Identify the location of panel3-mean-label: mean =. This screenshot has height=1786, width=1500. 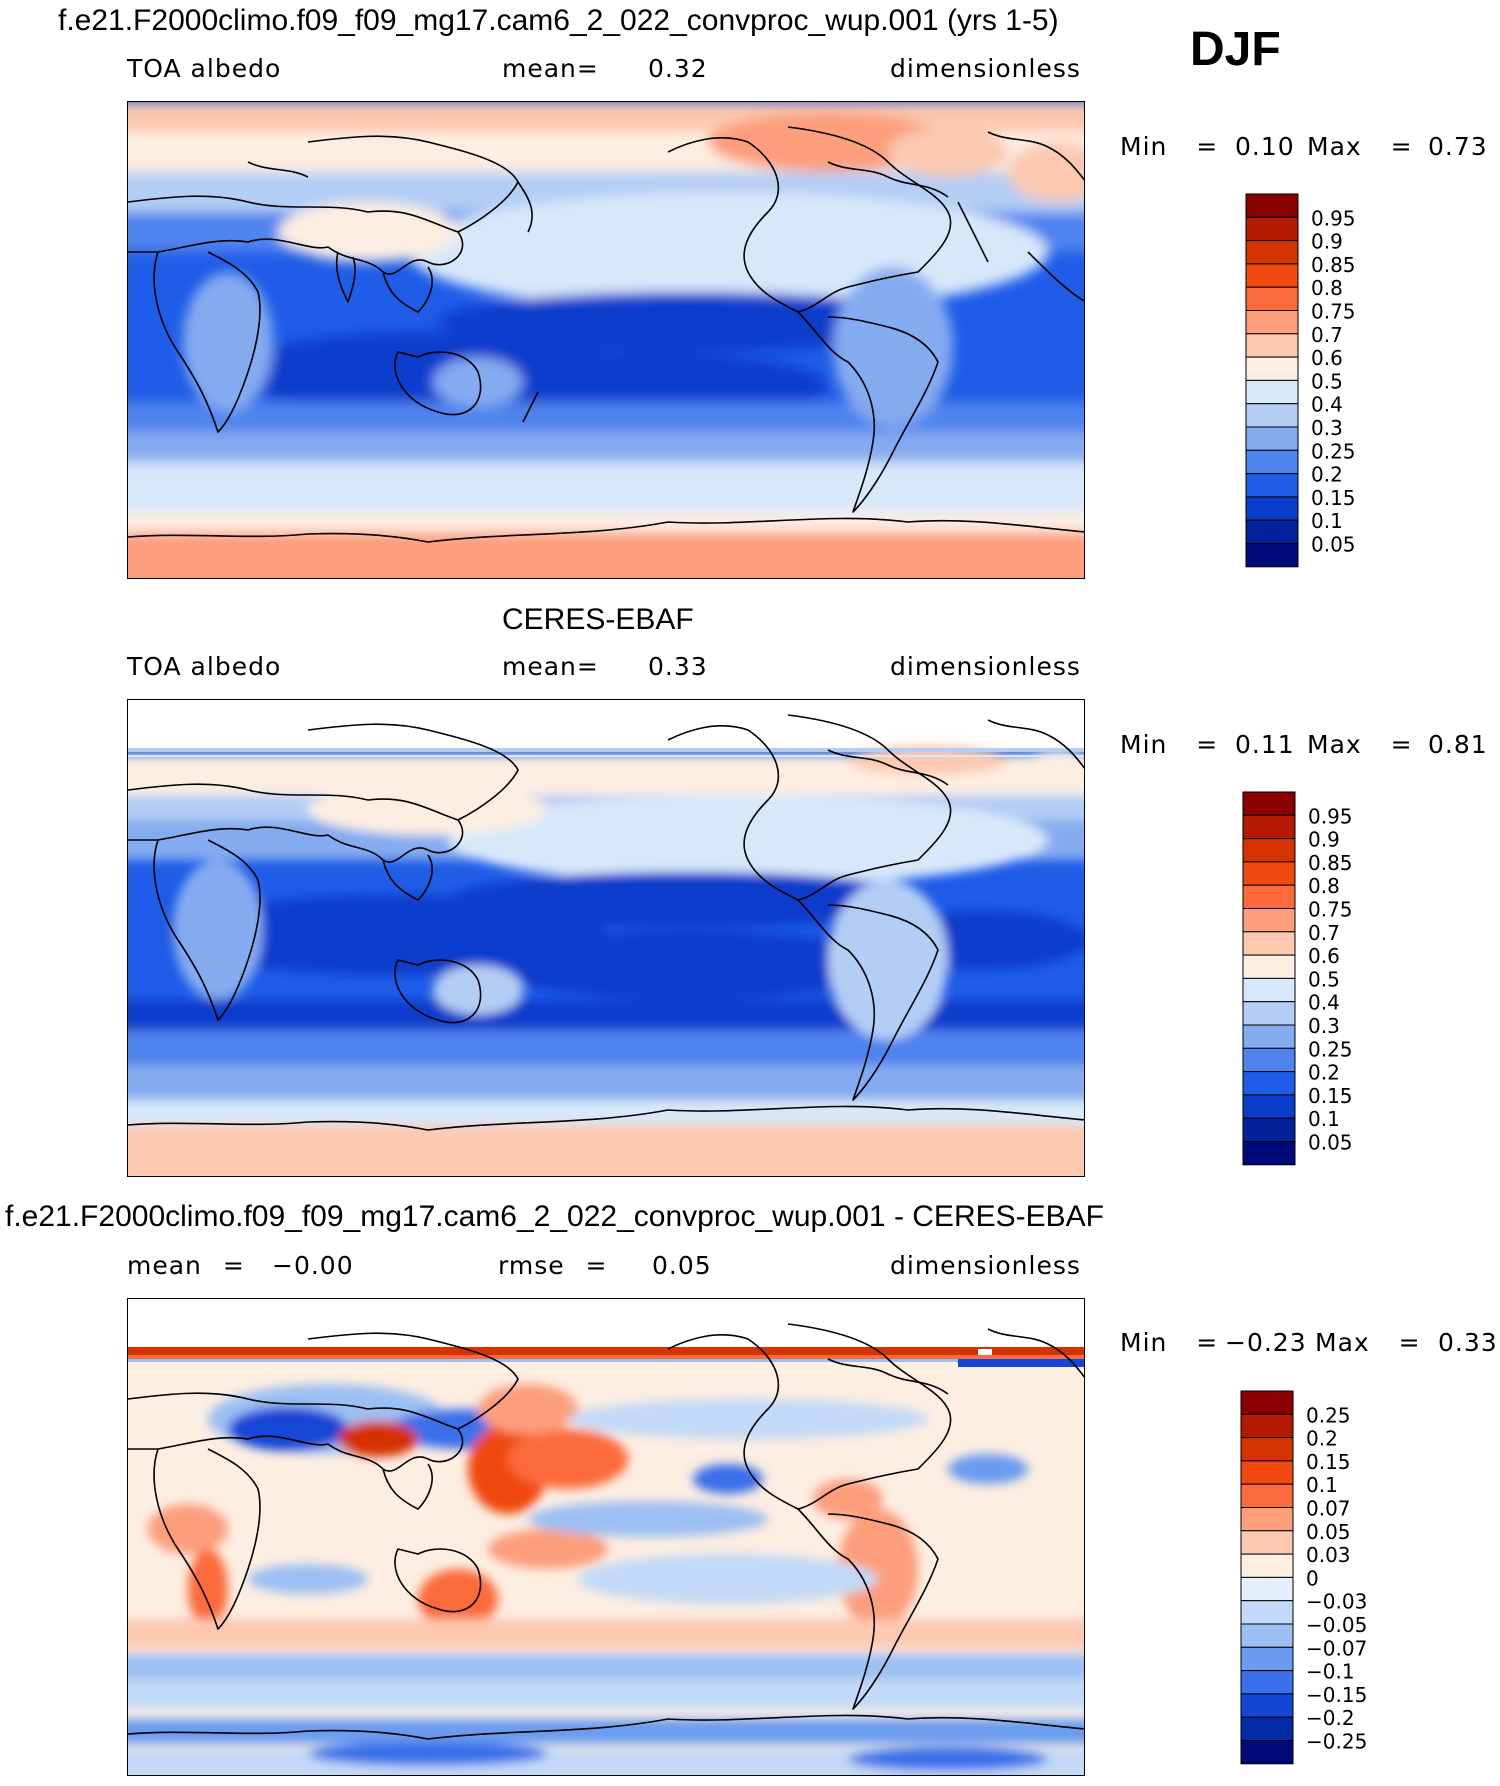
(186, 1265).